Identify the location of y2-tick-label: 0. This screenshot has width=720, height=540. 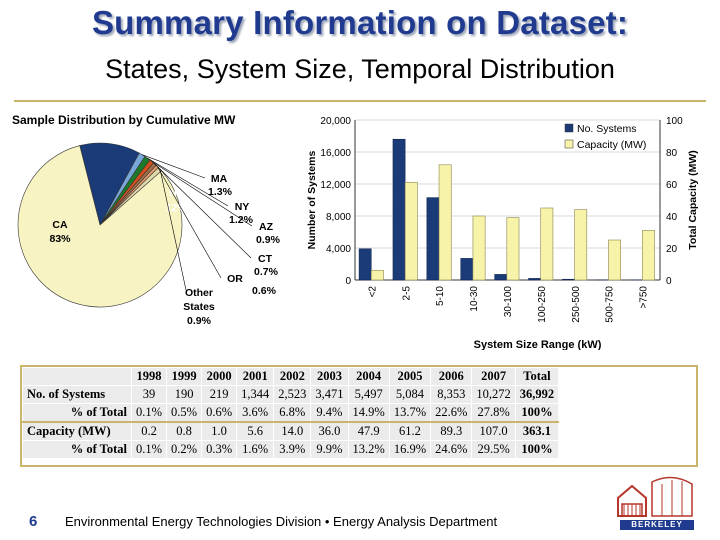
(669, 281).